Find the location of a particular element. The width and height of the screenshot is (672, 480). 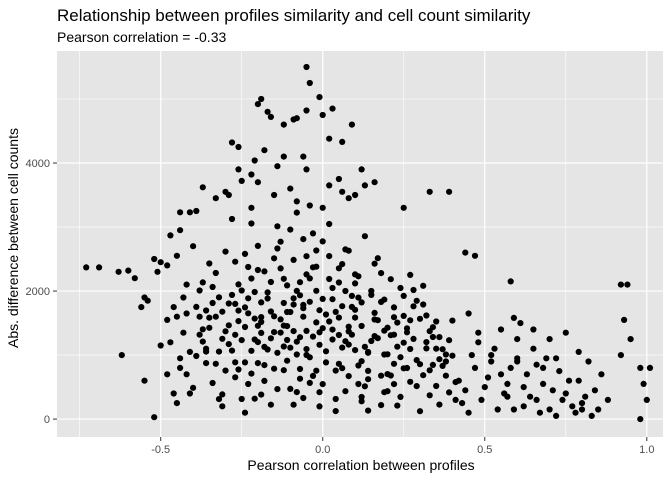

chart-subtitle: Pearson correlation = -0.33 is located at coordinates (141, 37).